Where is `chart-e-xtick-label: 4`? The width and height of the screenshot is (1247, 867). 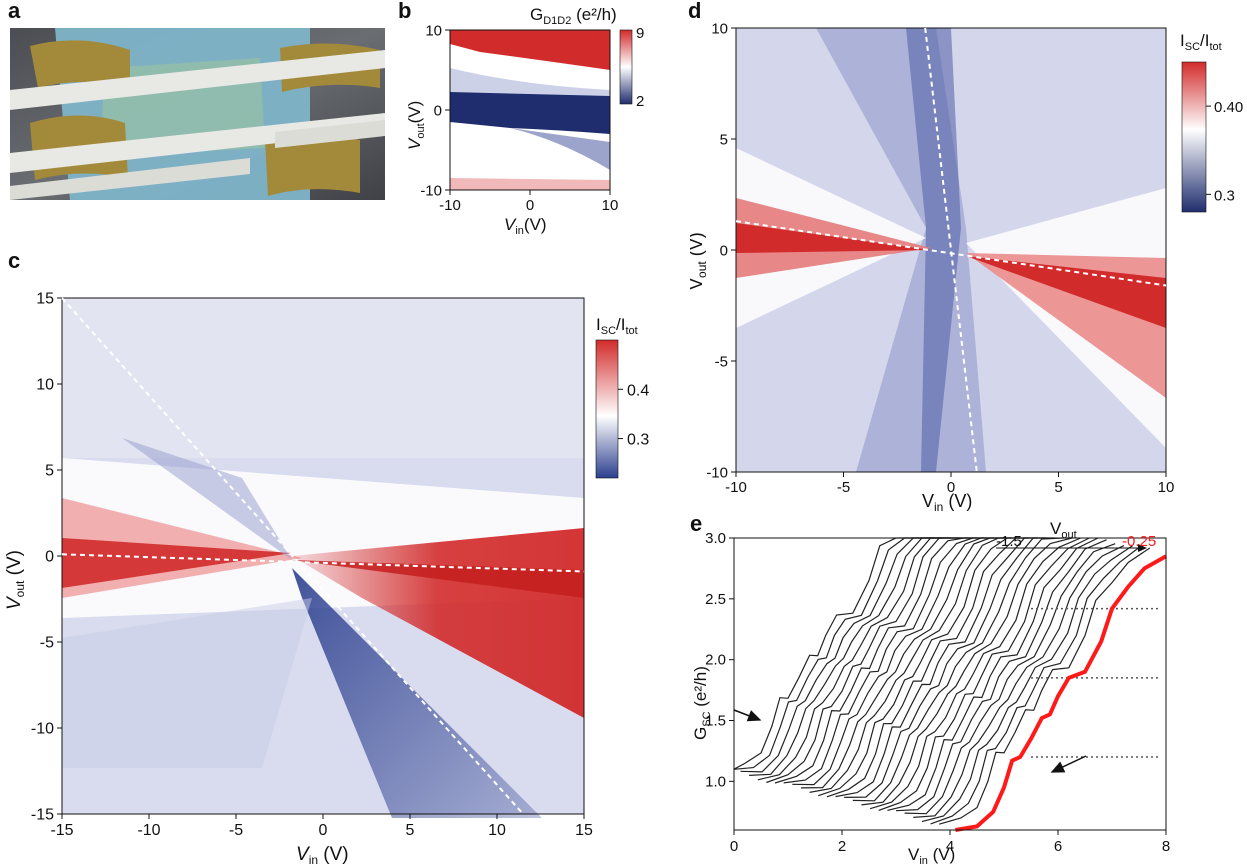
chart-e-xtick-label: 4 is located at coordinates (950, 846).